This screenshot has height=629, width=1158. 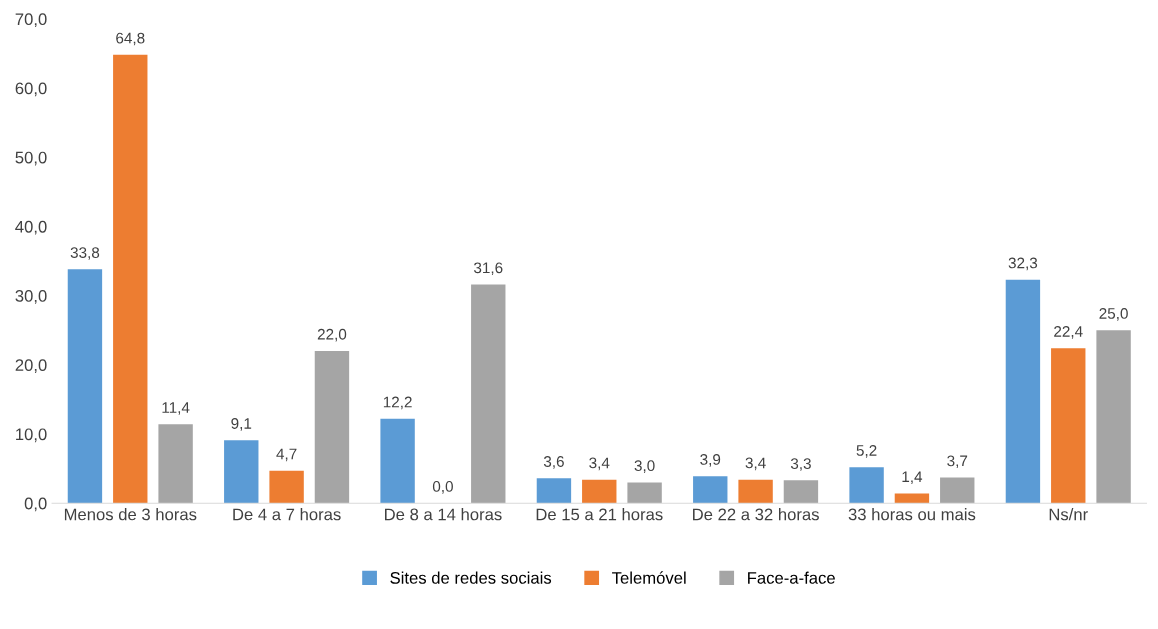 What do you see at coordinates (130, 514) in the screenshot?
I see `x-tick-label: Menos de 3 horas` at bounding box center [130, 514].